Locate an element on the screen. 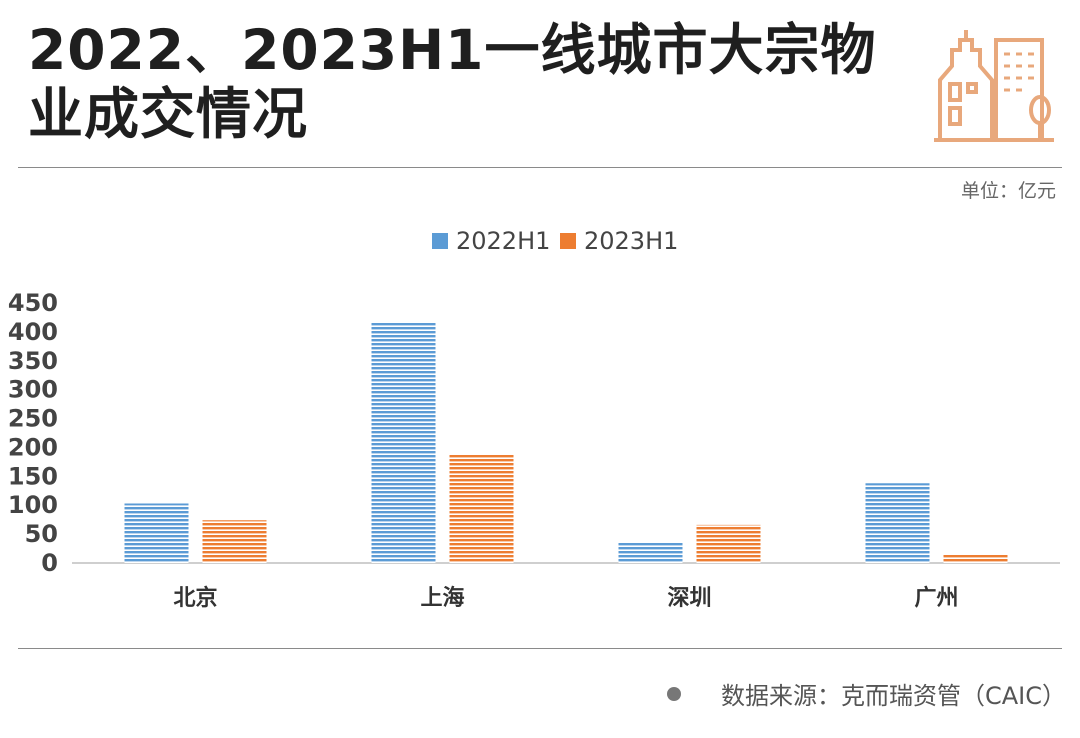 The width and height of the screenshot is (1080, 738). chart-title: 2022、2023H1一线城市大宗物 业成交情况 is located at coordinates (468, 82).